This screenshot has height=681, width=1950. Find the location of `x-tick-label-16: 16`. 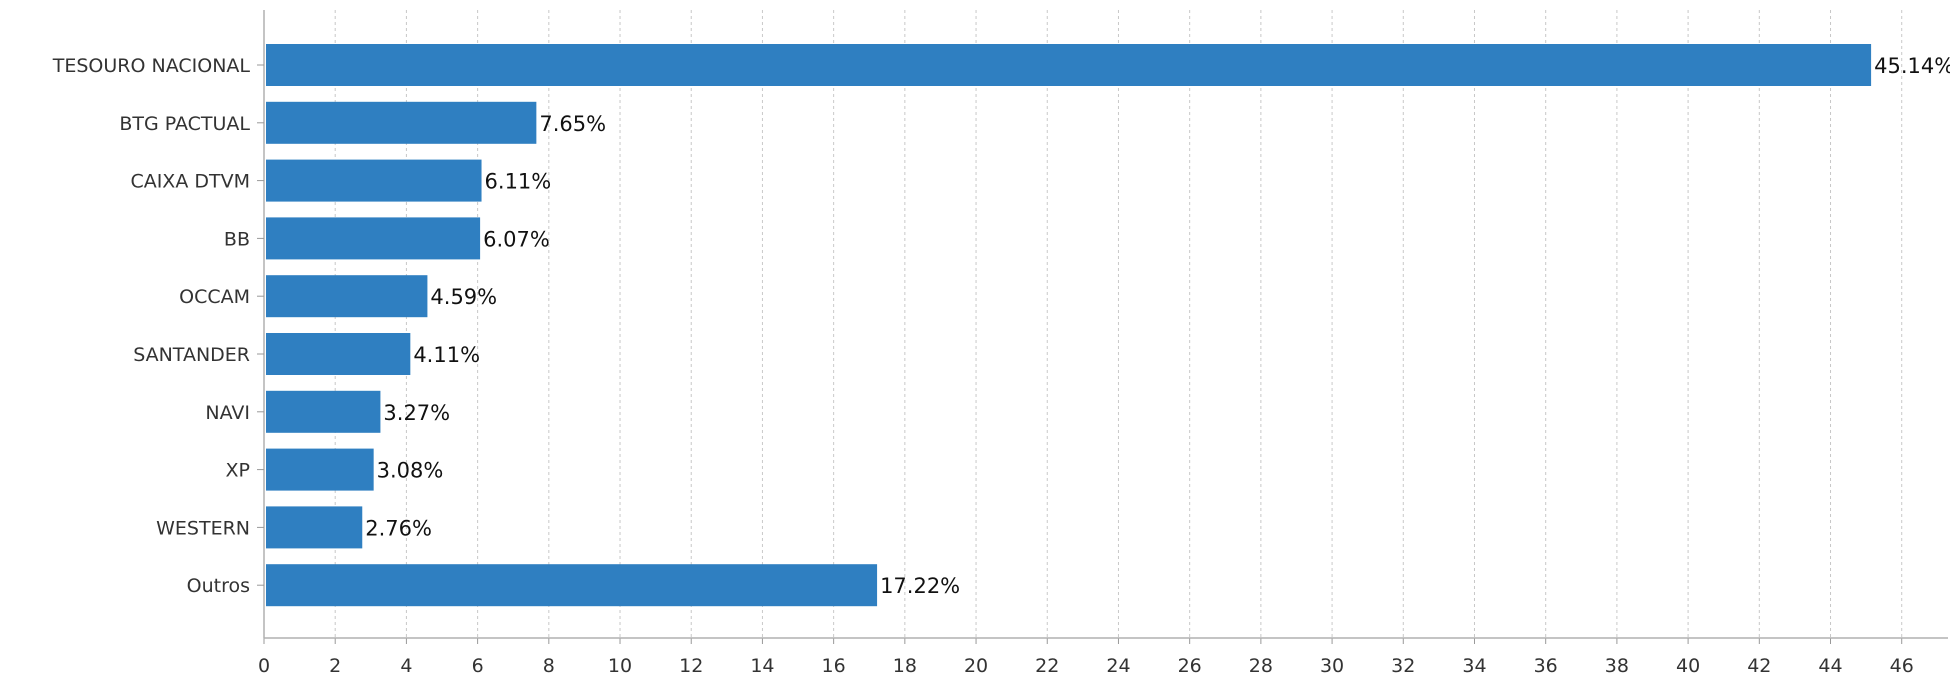

x-tick-label-16: 16 is located at coordinates (834, 666).